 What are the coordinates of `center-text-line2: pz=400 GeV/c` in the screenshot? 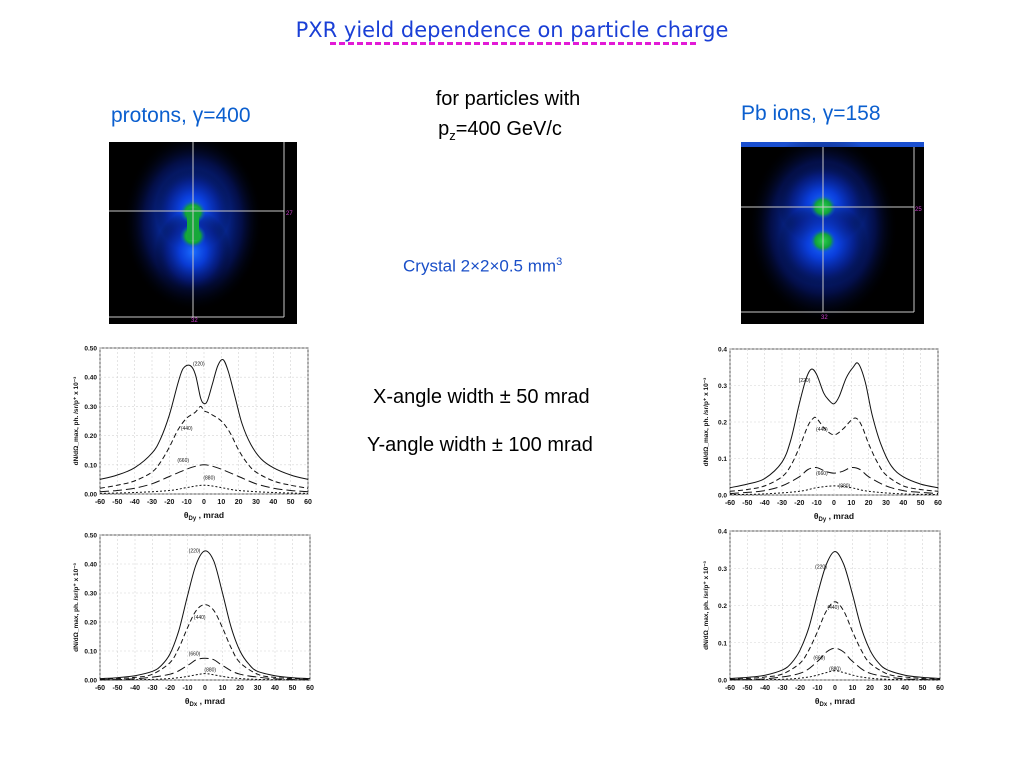 It's located at (500, 130).